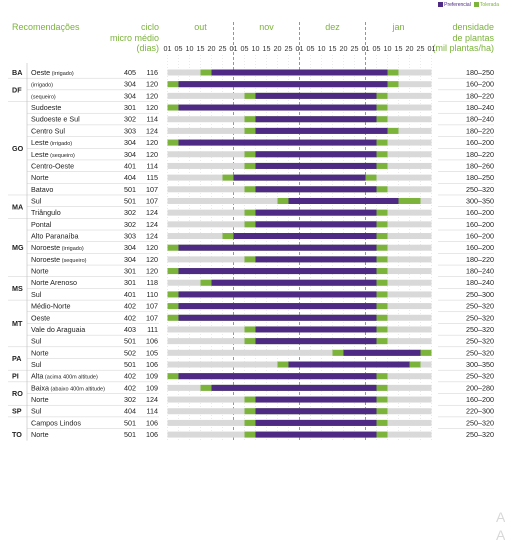 This screenshot has width=505, height=547. What do you see at coordinates (53, 154) in the screenshot?
I see `region-label: Leste (sequeiro)` at bounding box center [53, 154].